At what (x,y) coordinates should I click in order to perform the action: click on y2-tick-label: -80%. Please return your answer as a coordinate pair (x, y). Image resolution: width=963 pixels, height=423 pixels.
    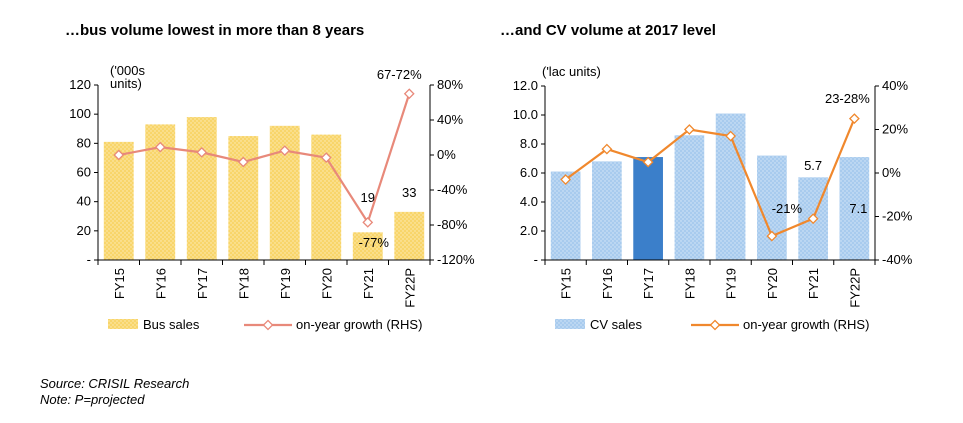
    Looking at the image, I should click on (452, 224).